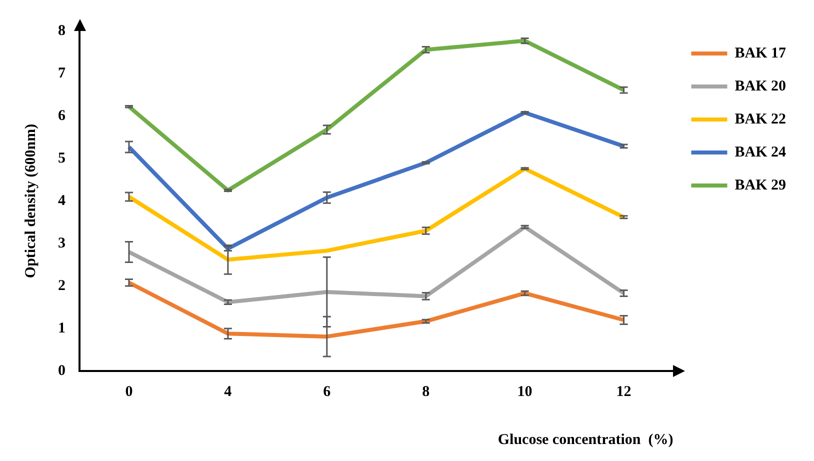 The width and height of the screenshot is (814, 461). What do you see at coordinates (760, 86) in the screenshot?
I see `legend-label: BAK 20` at bounding box center [760, 86].